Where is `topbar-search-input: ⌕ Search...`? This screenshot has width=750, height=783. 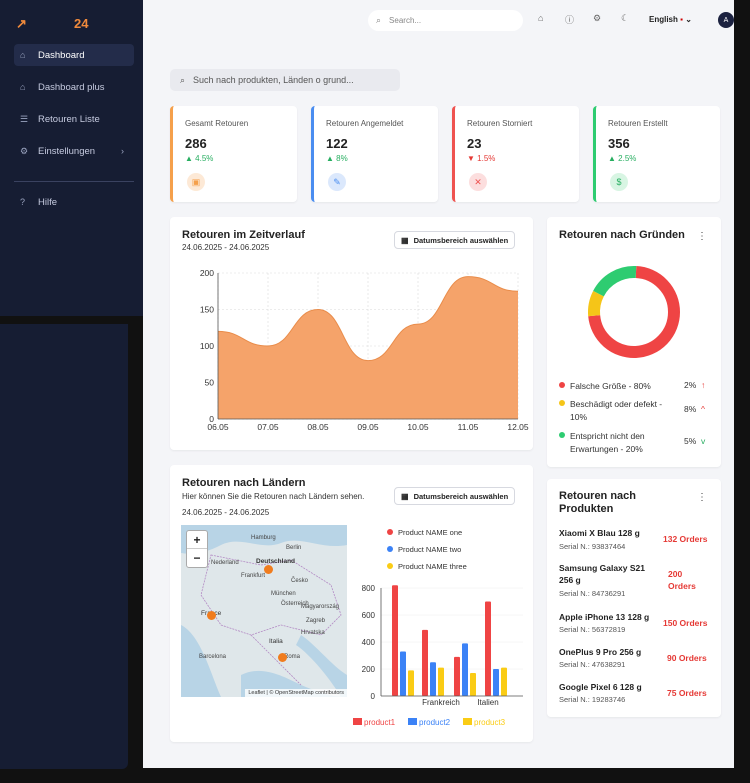
topbar-search-input: ⌕ Search... is located at coordinates (445, 20).